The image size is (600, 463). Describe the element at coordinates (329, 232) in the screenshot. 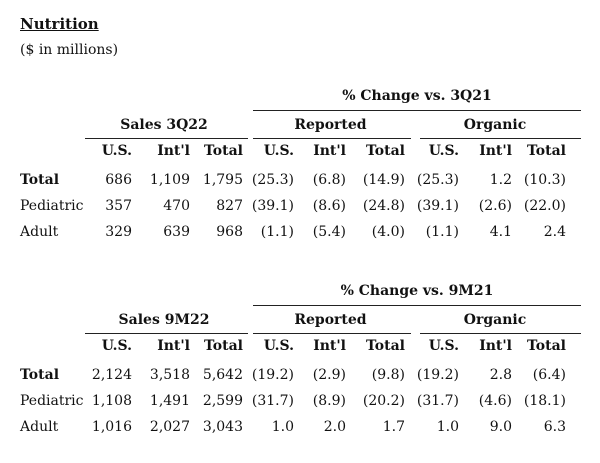

I see `table-cell: (5.4)` at that location.